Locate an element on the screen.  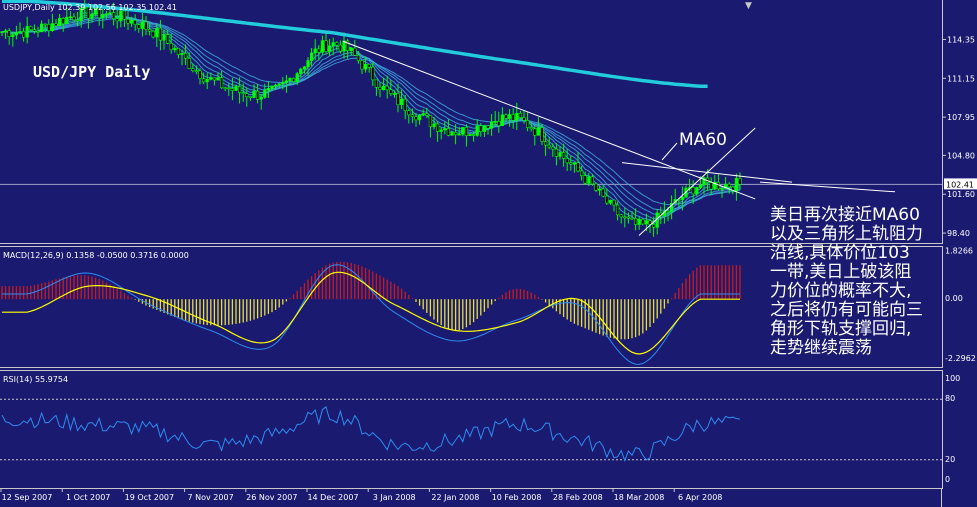
price-tick-label: 101.60 is located at coordinates (961, 194).